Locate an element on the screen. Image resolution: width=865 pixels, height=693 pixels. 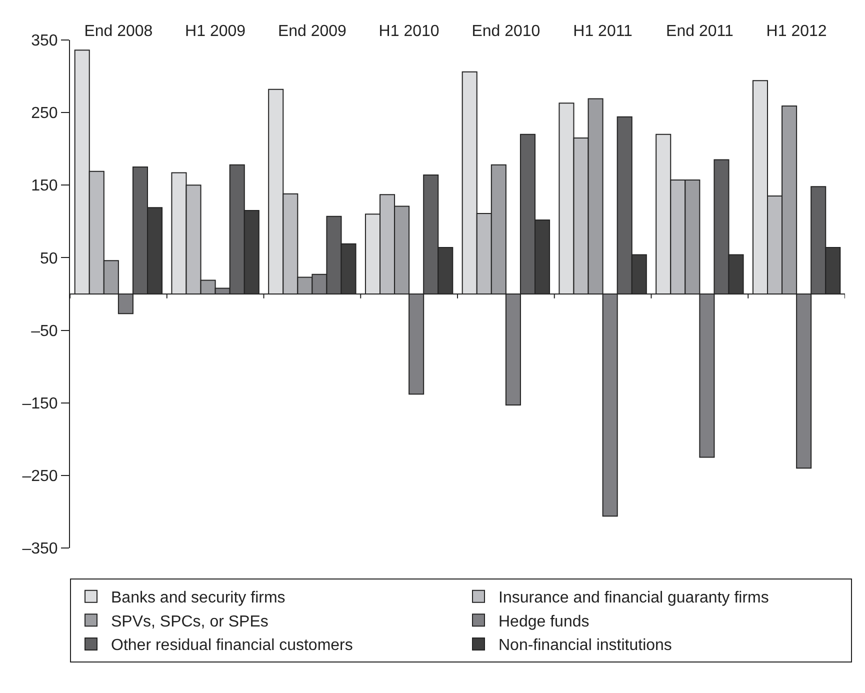
legend-label: SPVs, SPCs, or SPEs is located at coordinates (189, 621).